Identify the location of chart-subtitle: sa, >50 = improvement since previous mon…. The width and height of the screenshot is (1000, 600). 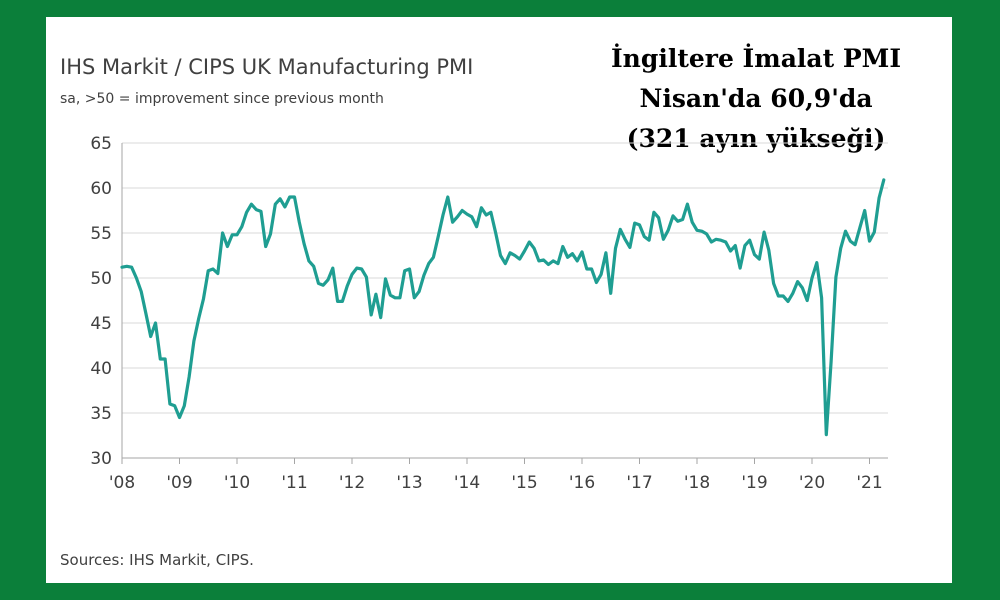
(222, 99).